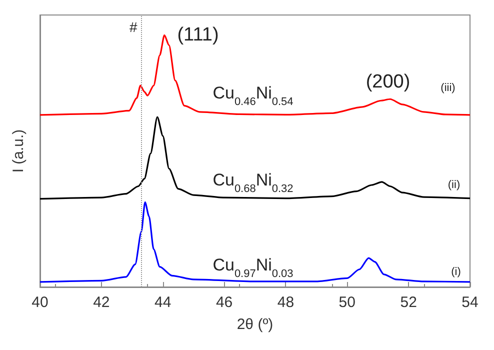 The width and height of the screenshot is (494, 350). I want to click on x-tick-label: 46, so click(224, 302).